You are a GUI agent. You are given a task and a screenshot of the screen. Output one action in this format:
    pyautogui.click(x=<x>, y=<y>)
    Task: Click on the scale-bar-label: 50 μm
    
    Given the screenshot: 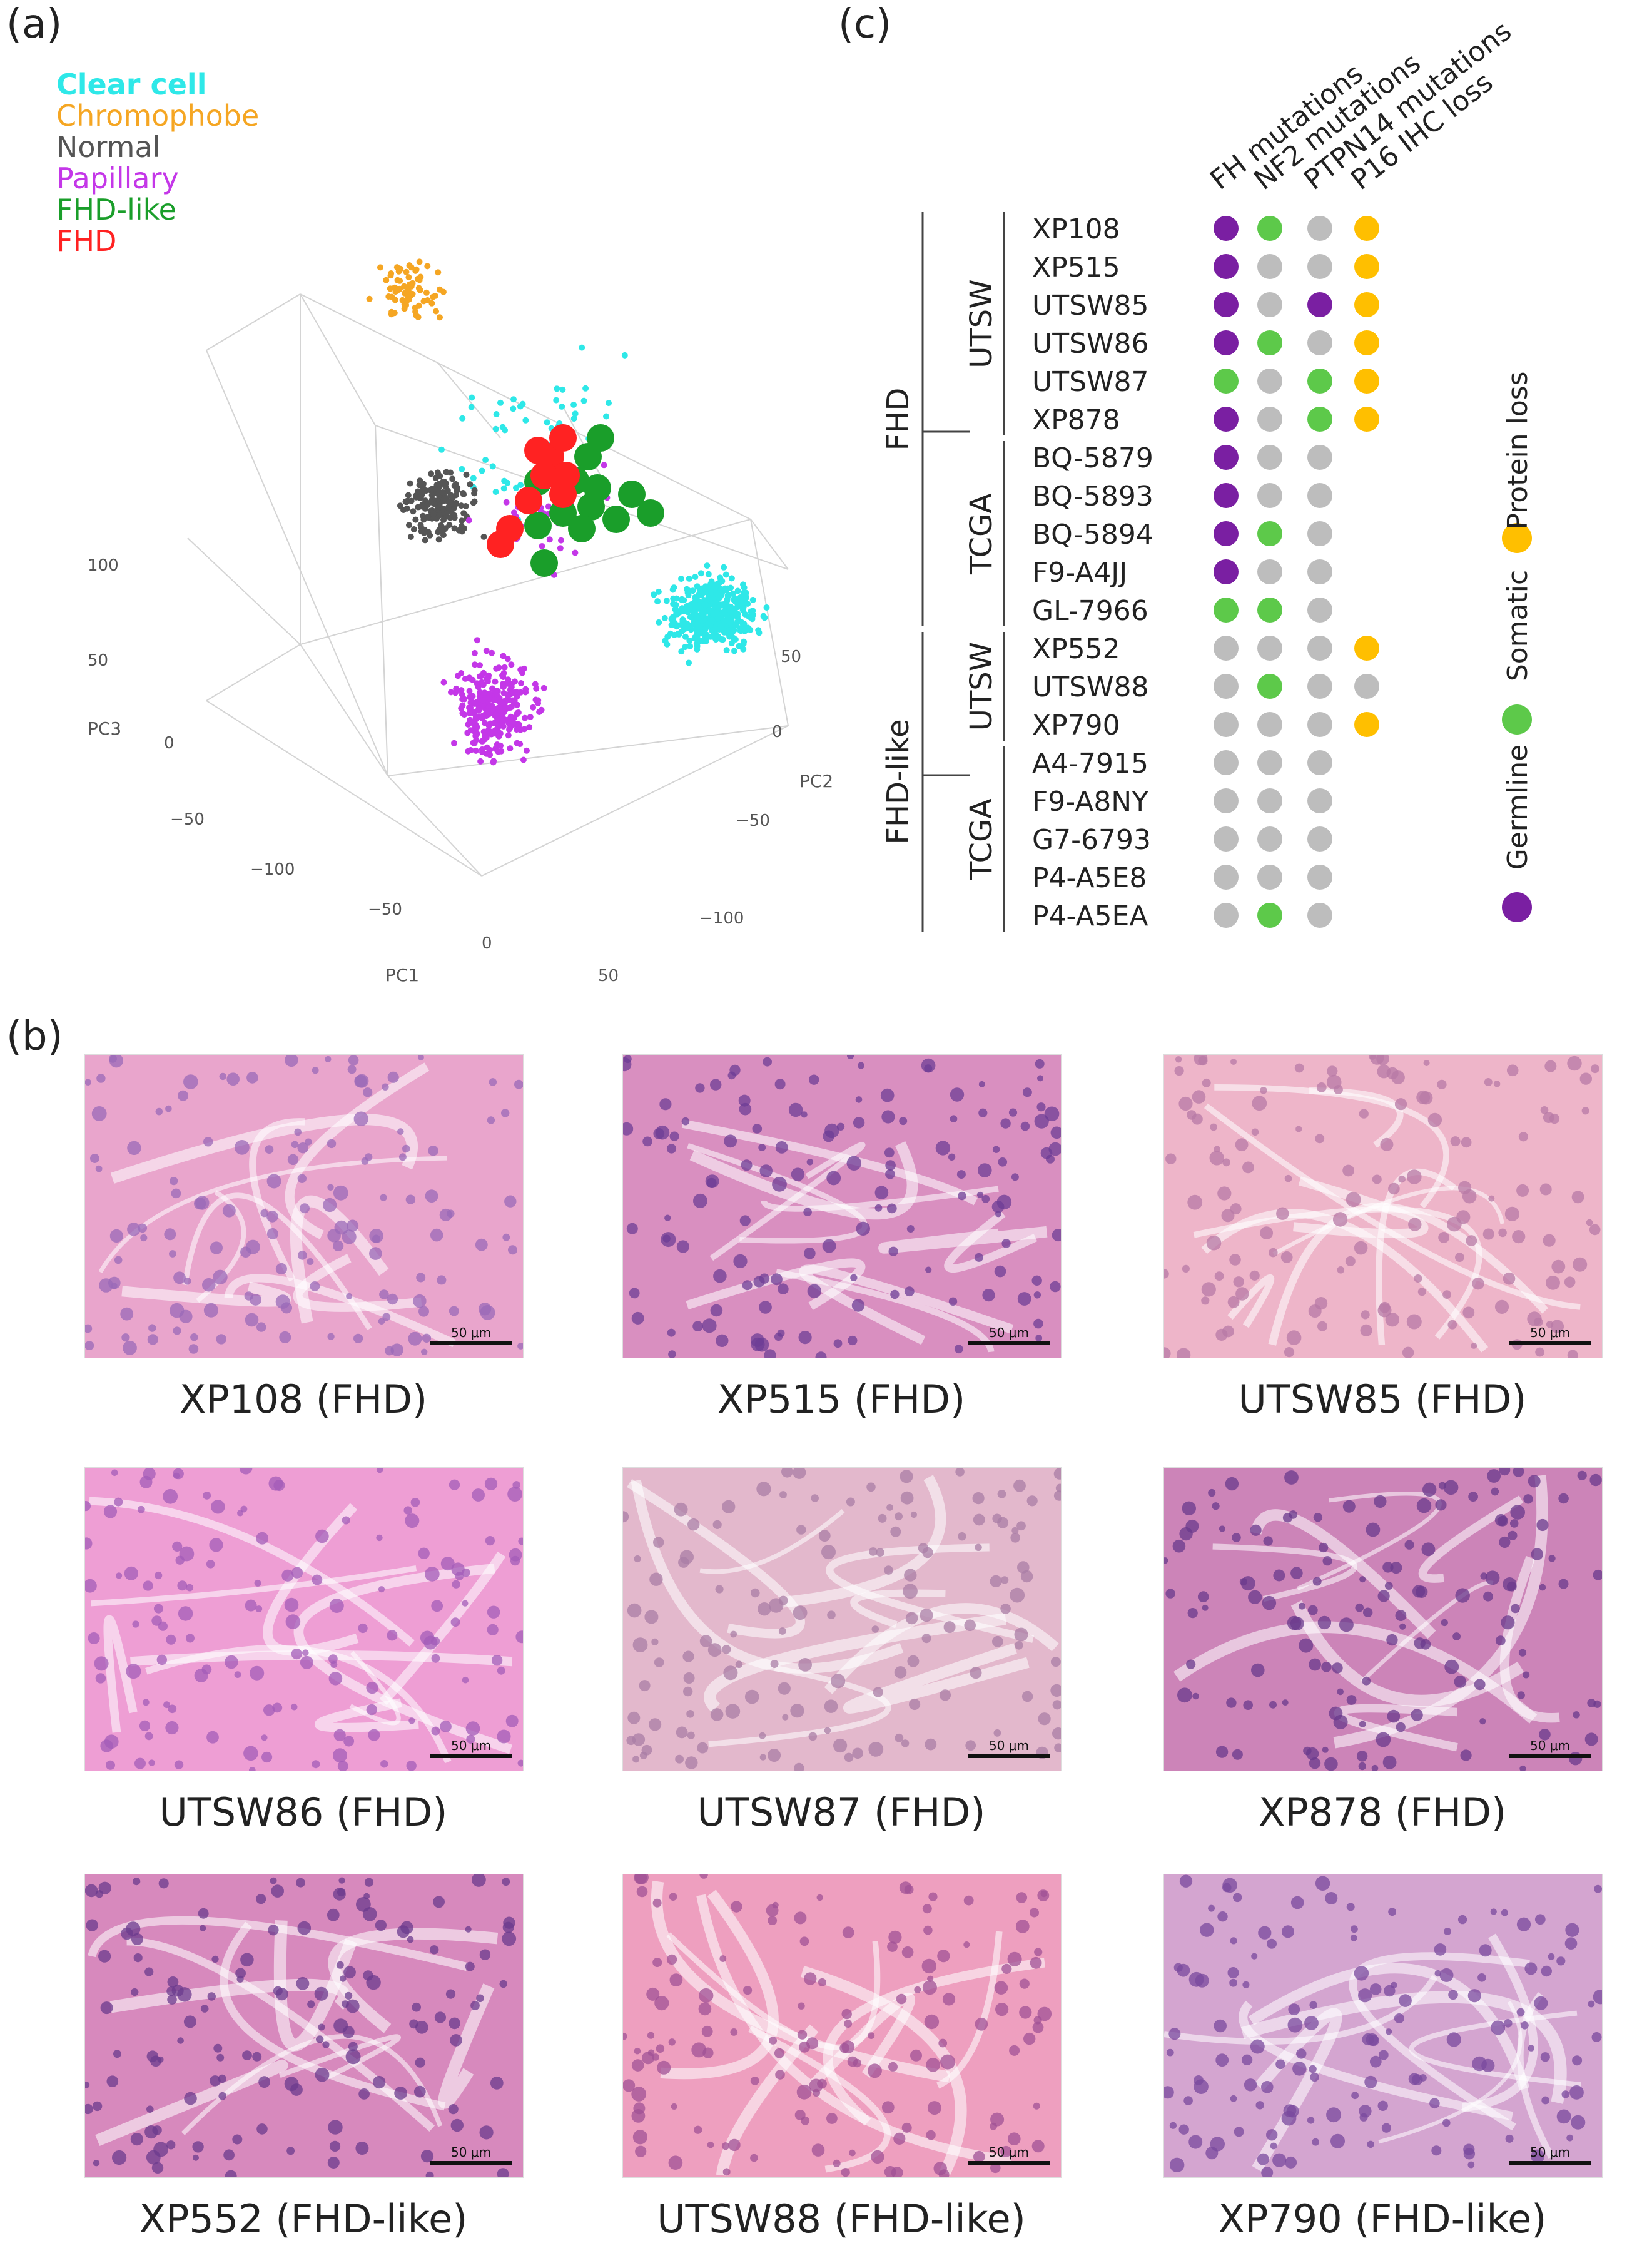 What is the action you would take?
    pyautogui.click(x=1008, y=2152)
    